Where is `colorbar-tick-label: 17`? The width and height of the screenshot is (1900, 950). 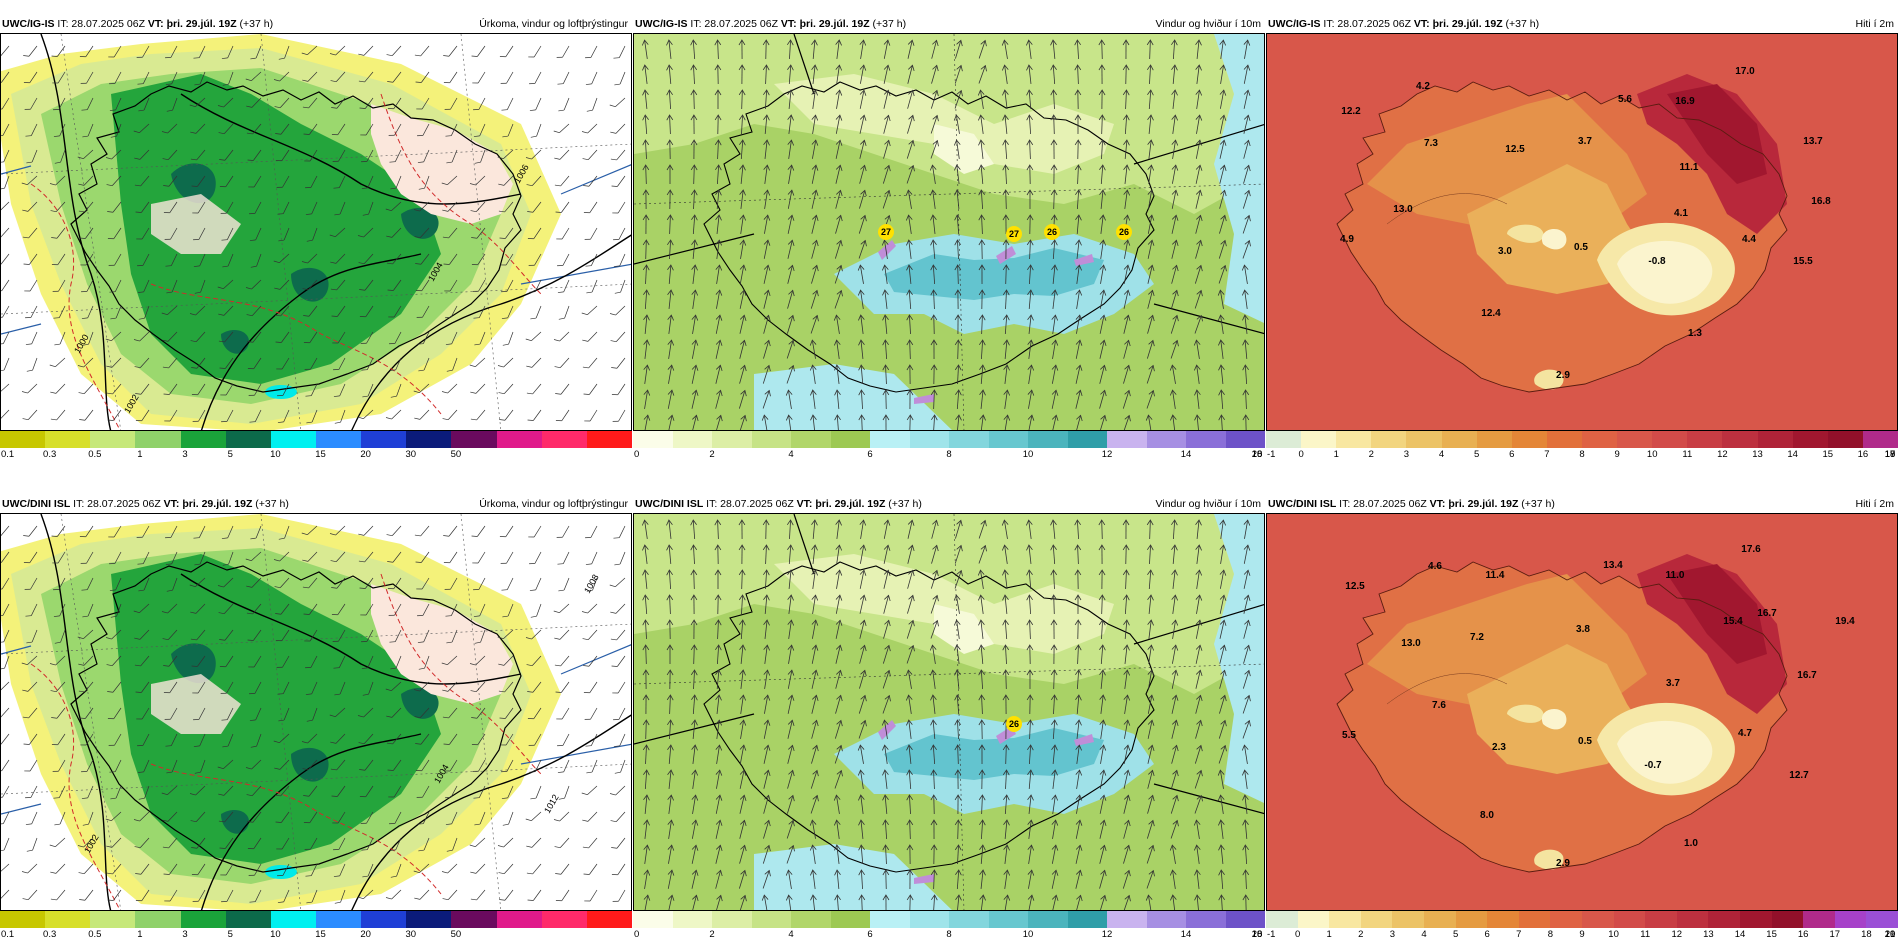
colorbar-tick-label: 17 is located at coordinates (1835, 934).